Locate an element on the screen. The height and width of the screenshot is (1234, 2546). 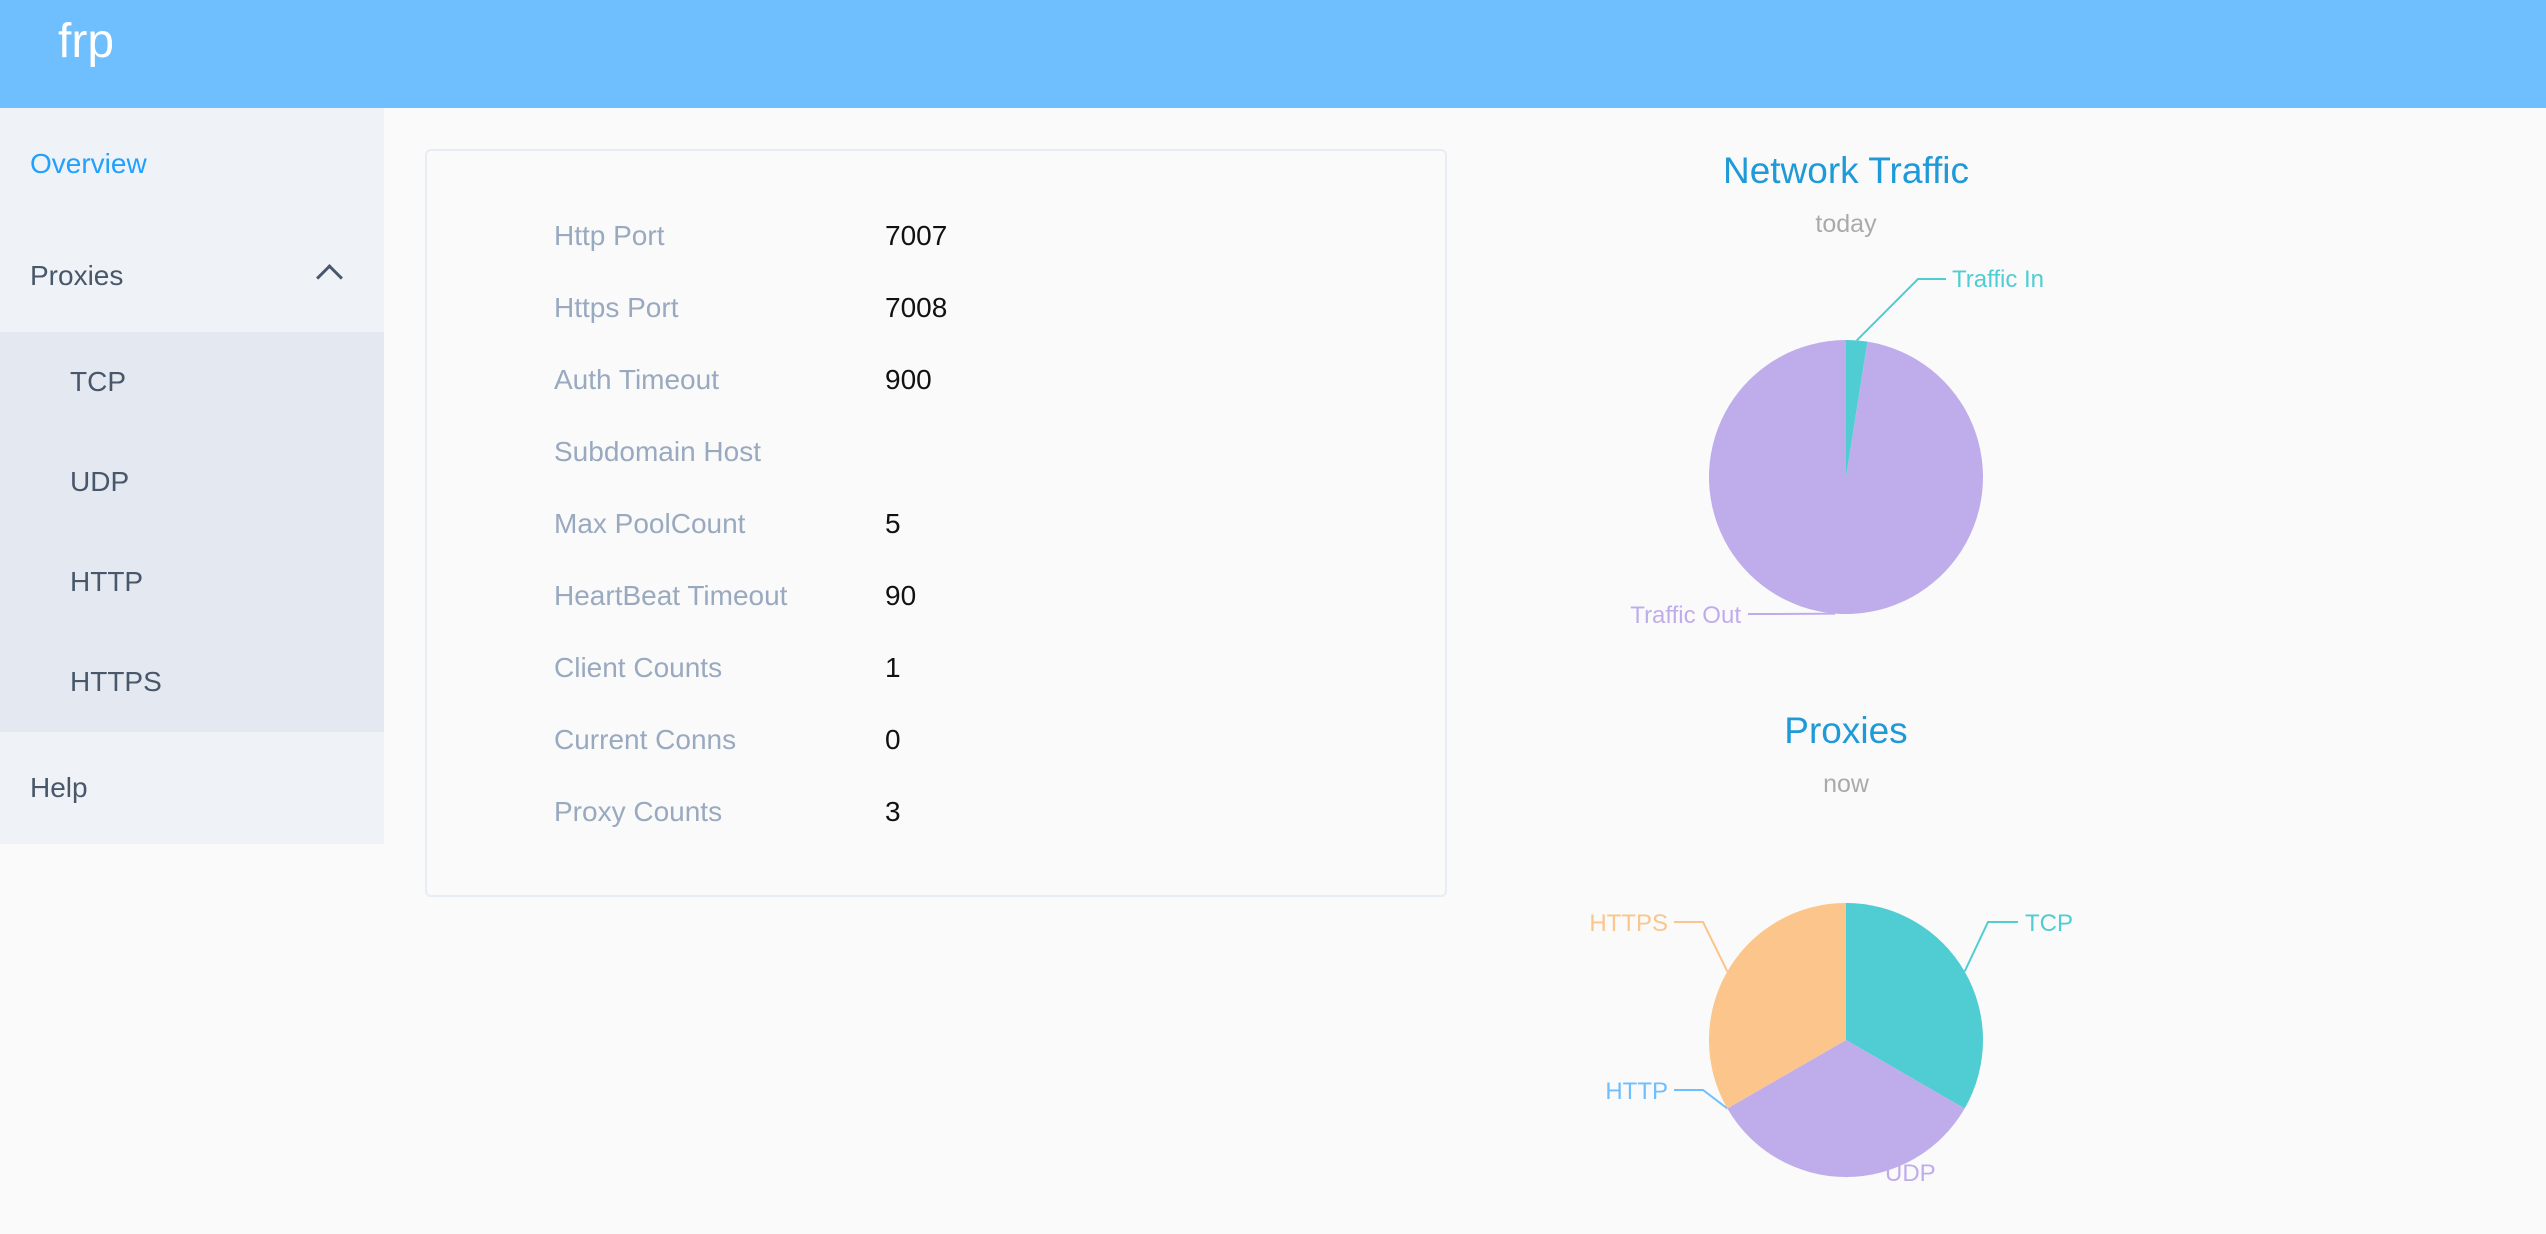
info-row: Subdomain Host is located at coordinates (936, 452).